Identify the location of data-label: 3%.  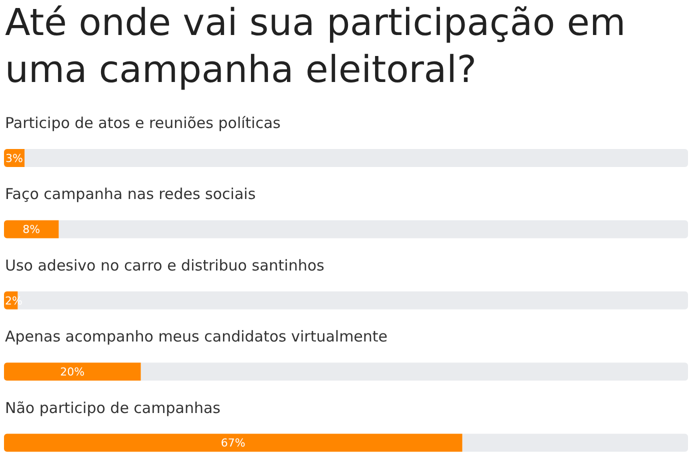
(14, 158).